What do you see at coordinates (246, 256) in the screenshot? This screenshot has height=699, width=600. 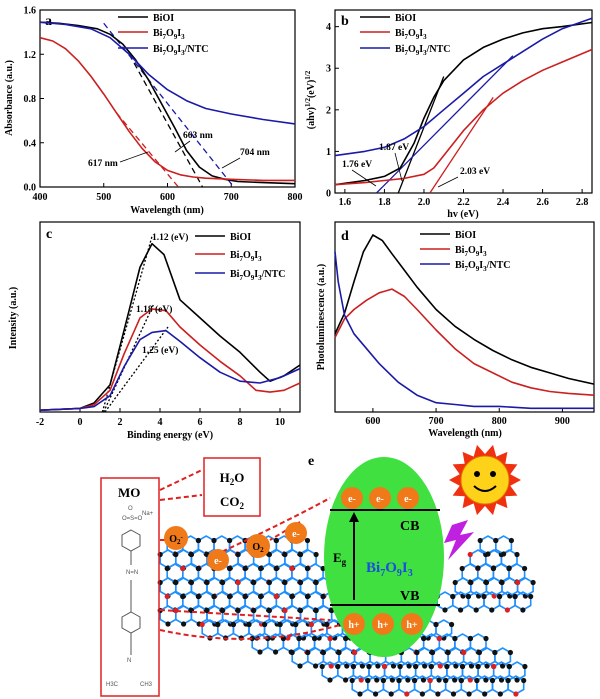 I see `legend-c-bi7o9i3: Bi7O9I3` at bounding box center [246, 256].